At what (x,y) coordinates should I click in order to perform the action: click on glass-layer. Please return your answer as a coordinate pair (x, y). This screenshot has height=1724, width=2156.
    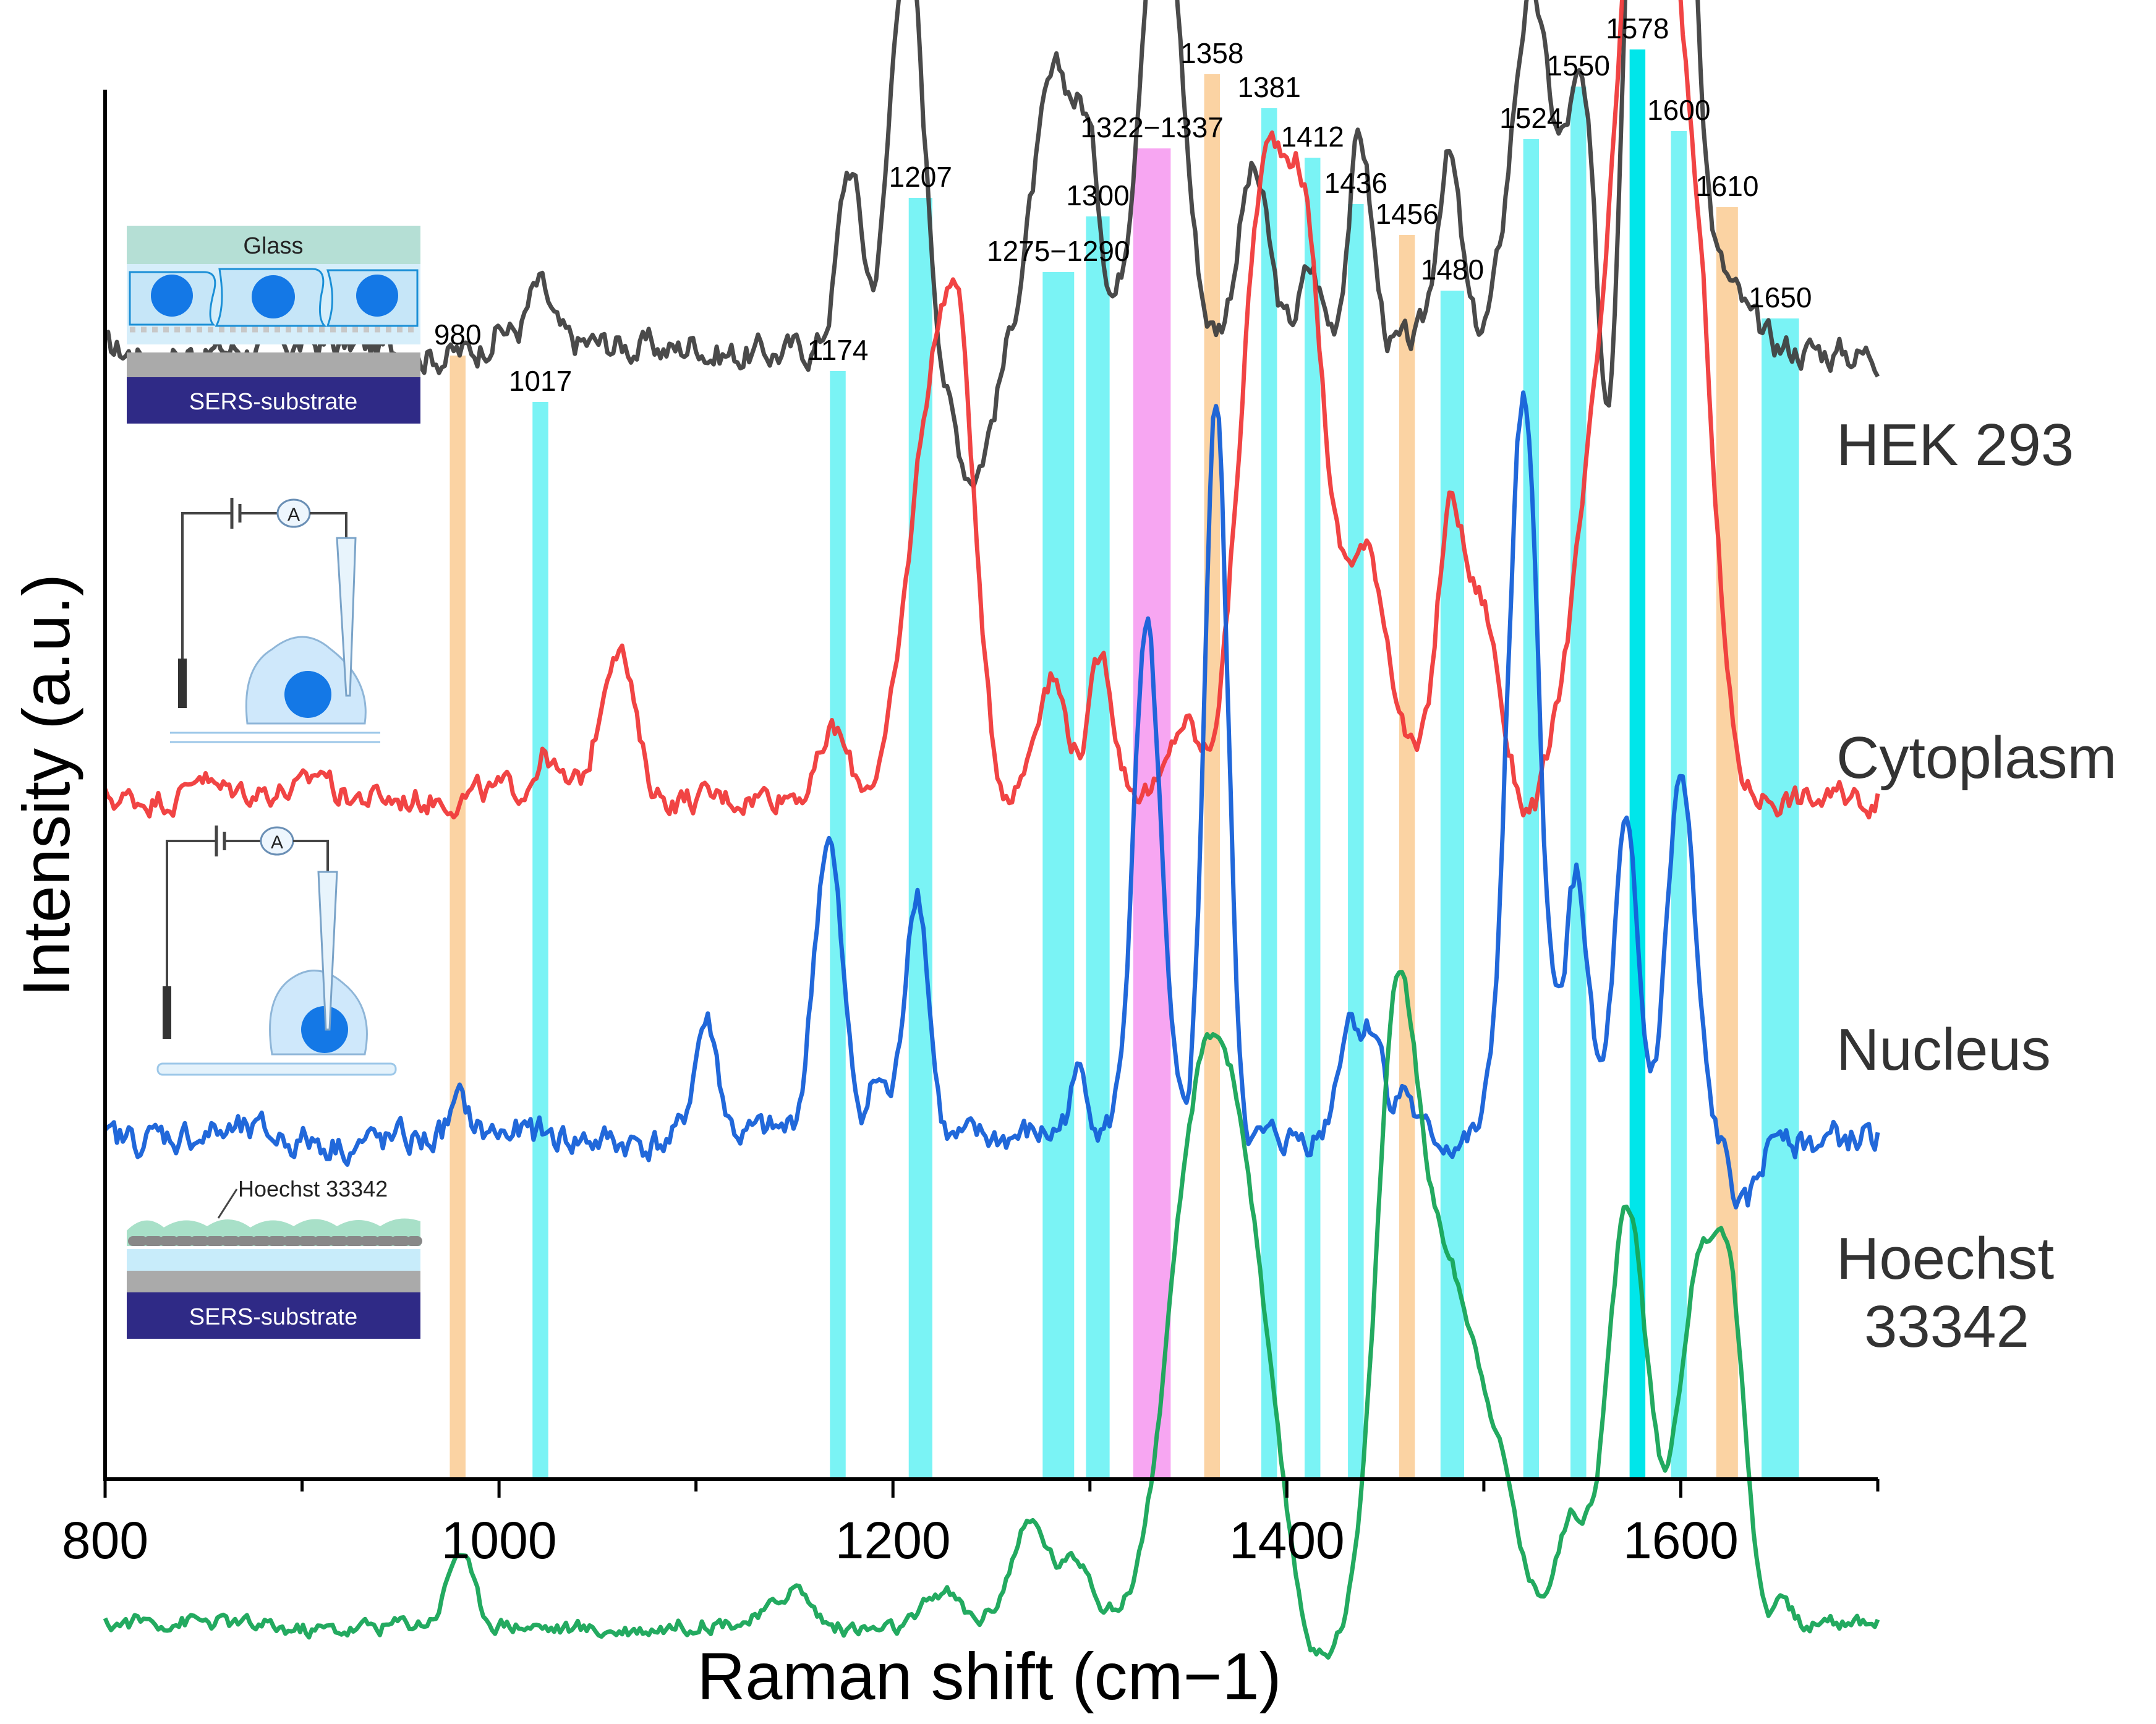
    Looking at the image, I should click on (273, 245).